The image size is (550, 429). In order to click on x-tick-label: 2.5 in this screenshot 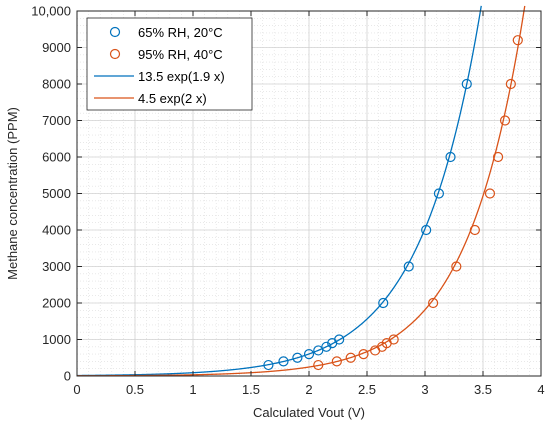, I will do `click(367, 389)`.